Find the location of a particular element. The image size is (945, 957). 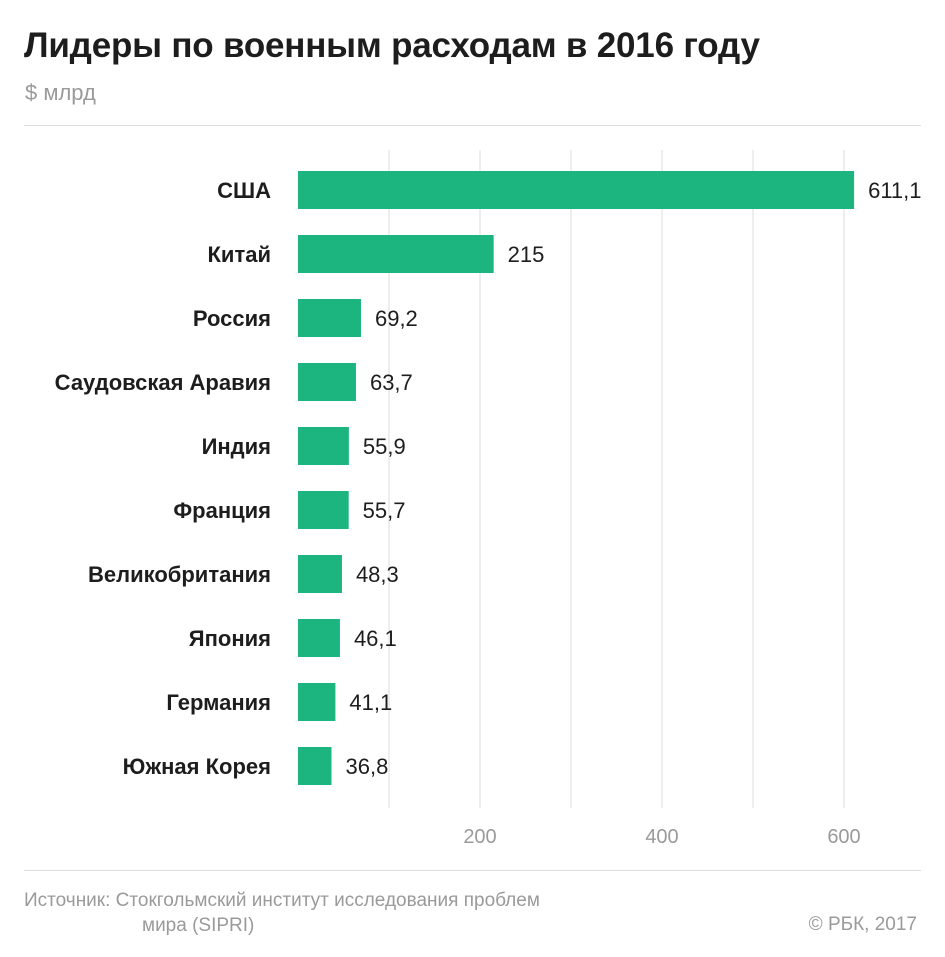

x-tick-label-600: 600 is located at coordinates (843, 837).